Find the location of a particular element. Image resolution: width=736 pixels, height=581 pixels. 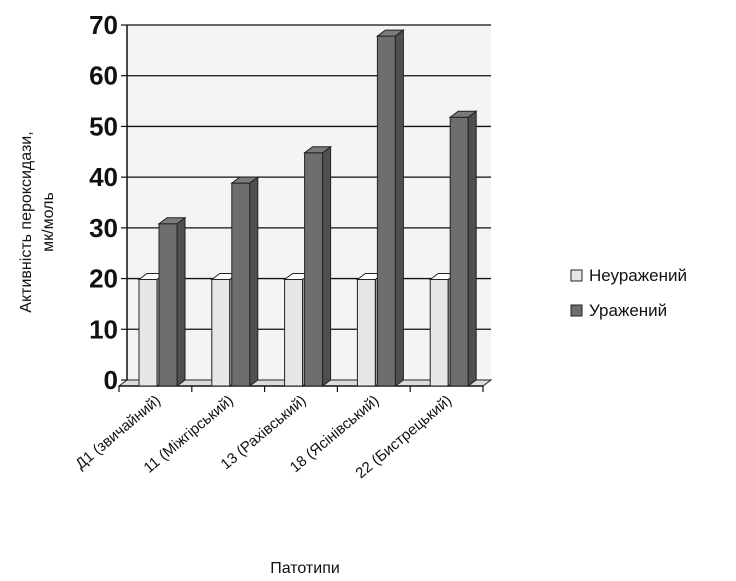

legend-label-affected: Уражений is located at coordinates (628, 310).